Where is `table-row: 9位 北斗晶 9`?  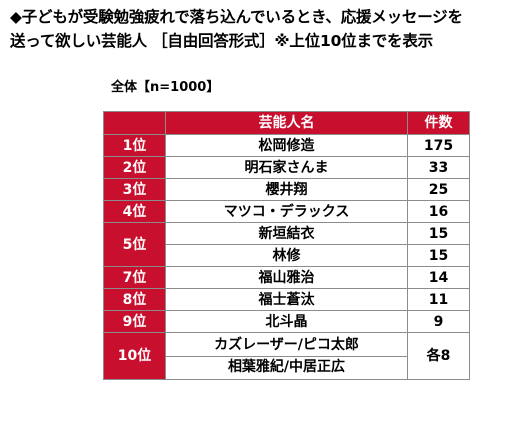 table-row: 9位 北斗晶 9 is located at coordinates (286, 321).